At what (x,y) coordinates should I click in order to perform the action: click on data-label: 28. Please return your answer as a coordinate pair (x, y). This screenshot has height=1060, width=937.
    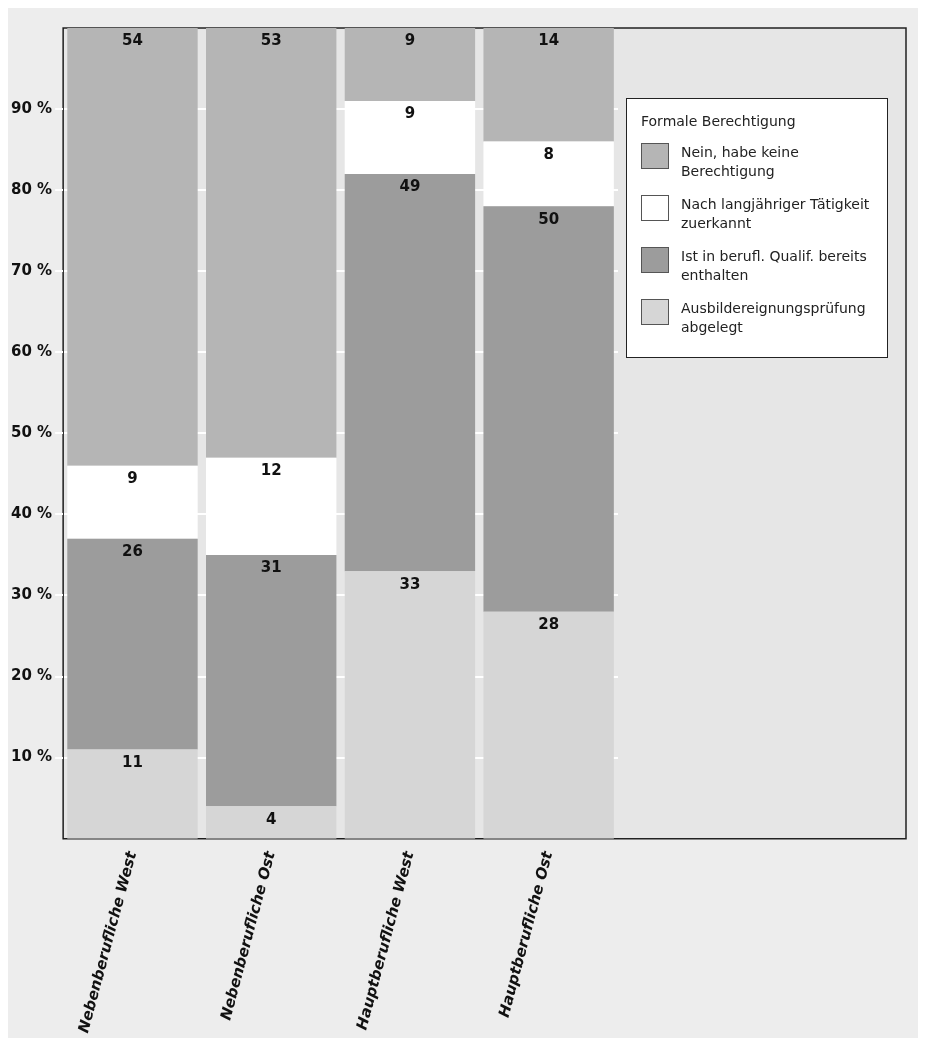
    Looking at the image, I should click on (549, 624).